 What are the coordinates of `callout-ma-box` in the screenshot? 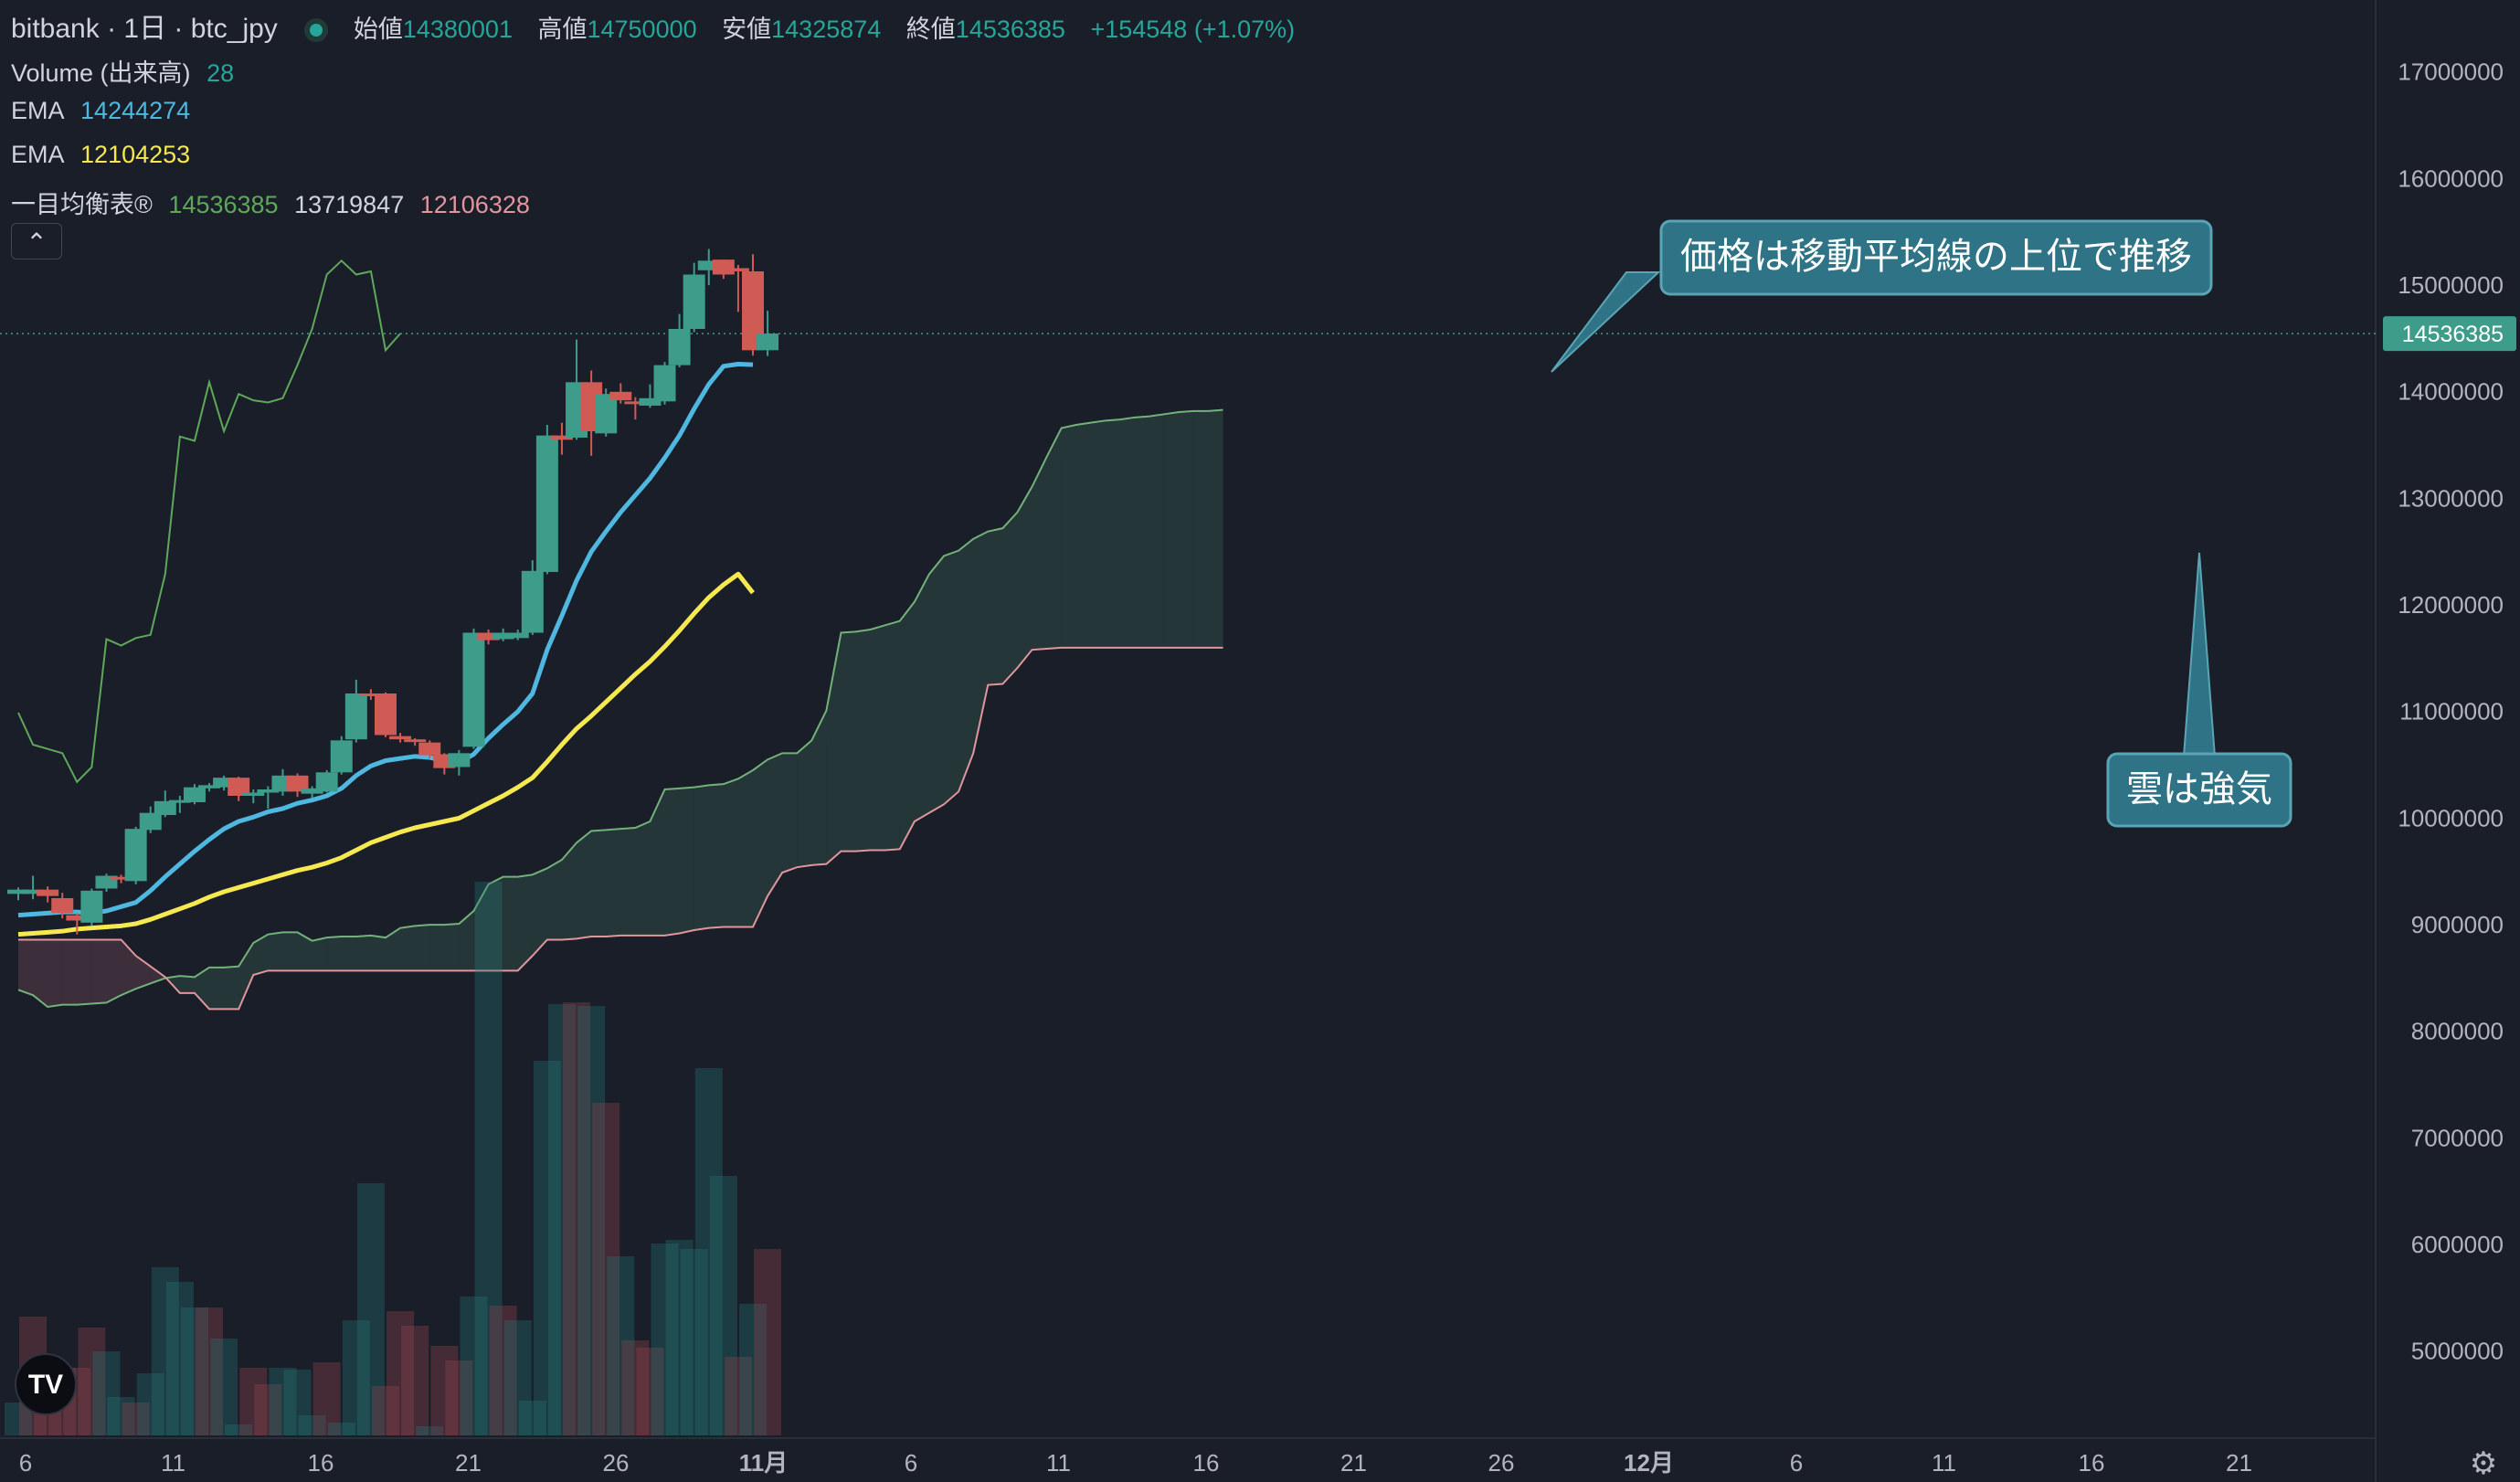 It's located at (1936, 257).